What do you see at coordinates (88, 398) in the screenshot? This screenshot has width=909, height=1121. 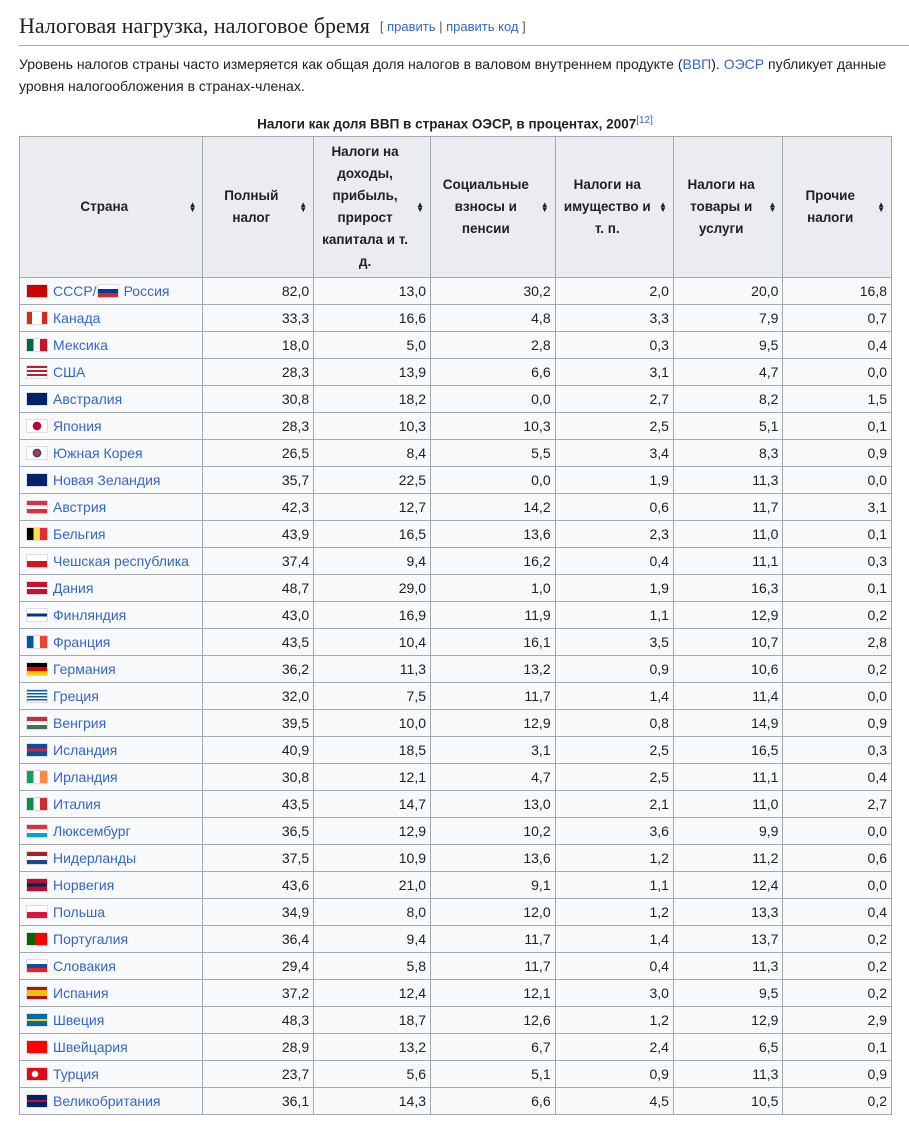 I see `country-link: Австралия` at bounding box center [88, 398].